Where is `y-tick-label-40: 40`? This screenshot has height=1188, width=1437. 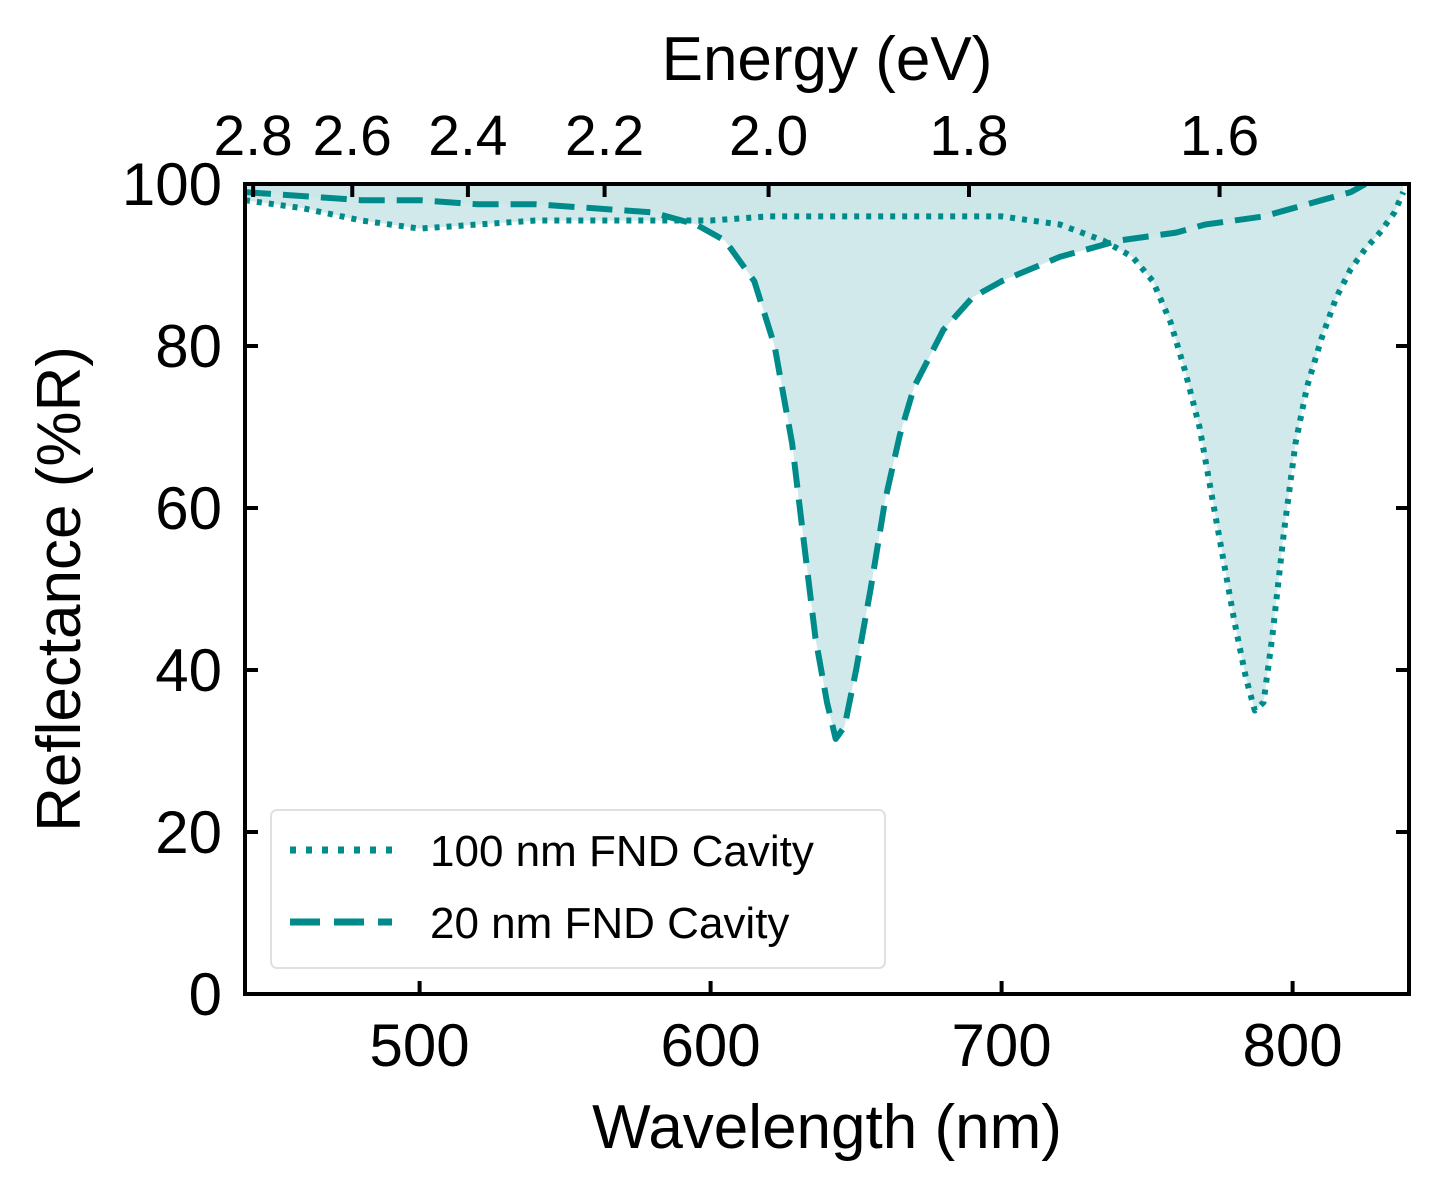
y-tick-label-40: 40 is located at coordinates (188, 670).